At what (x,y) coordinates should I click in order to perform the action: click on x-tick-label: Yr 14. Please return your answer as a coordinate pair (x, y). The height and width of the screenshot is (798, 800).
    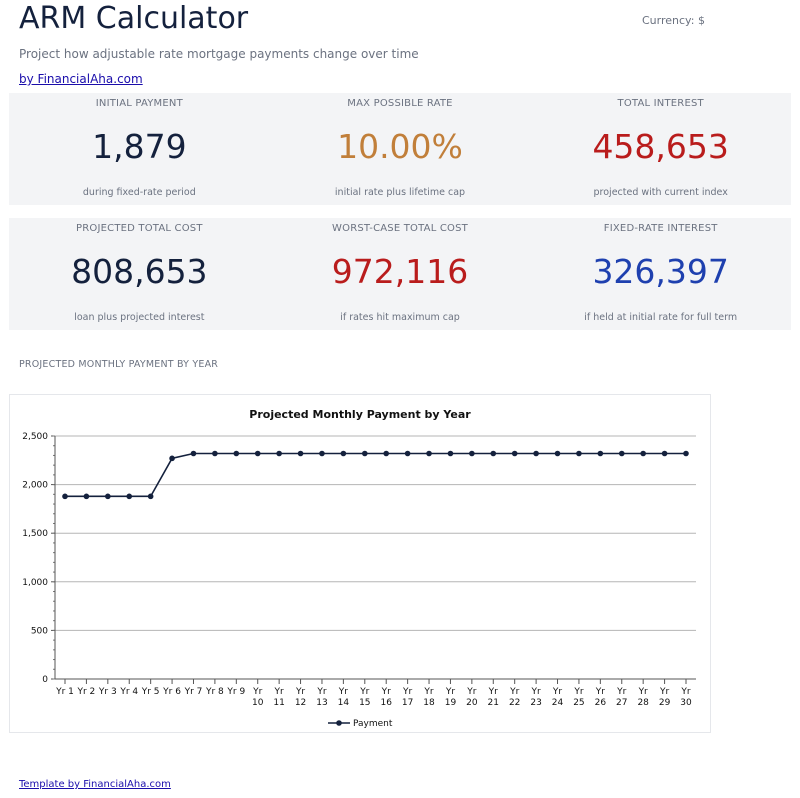
    Looking at the image, I should click on (344, 697).